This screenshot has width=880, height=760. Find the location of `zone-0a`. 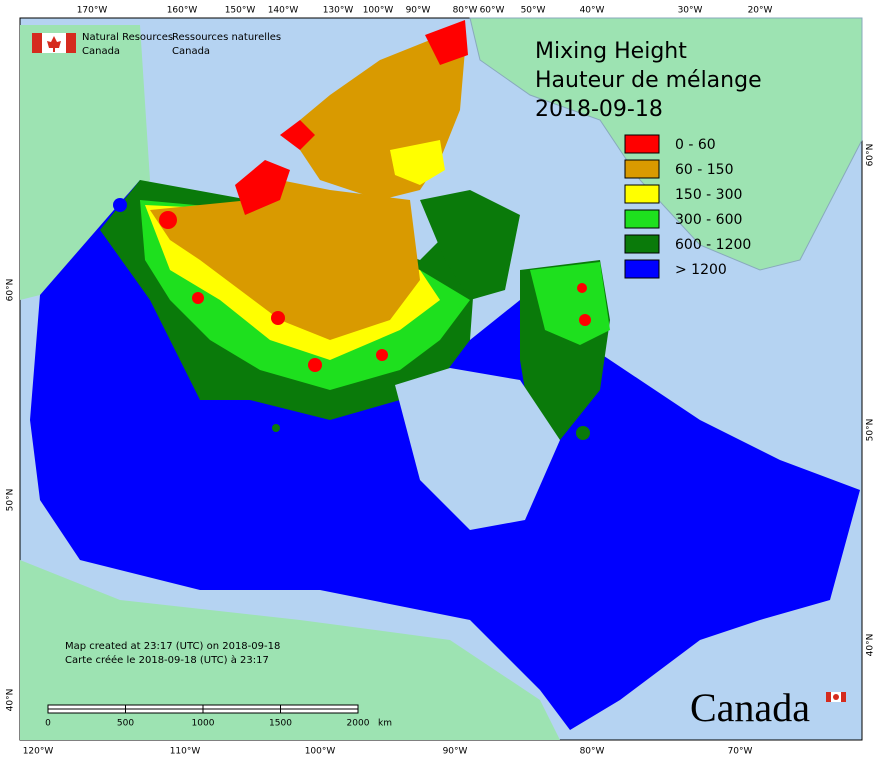

zone-0a is located at coordinates (446, 42).